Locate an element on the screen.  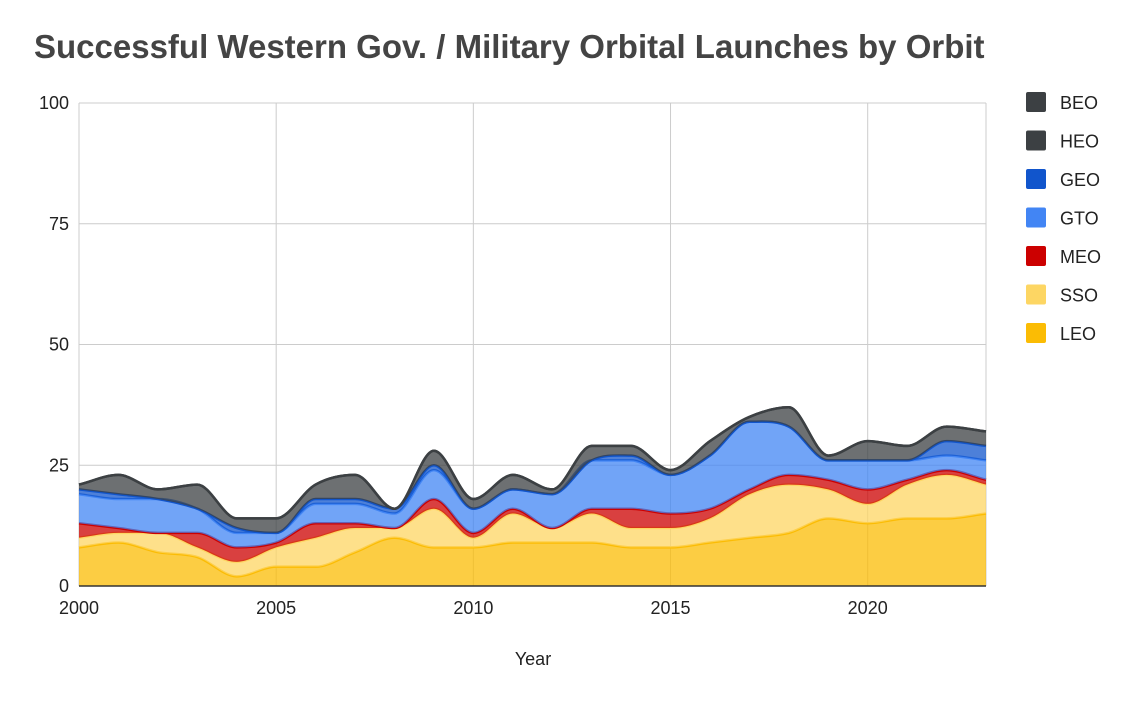
area-heo is located at coordinates (532, 470).